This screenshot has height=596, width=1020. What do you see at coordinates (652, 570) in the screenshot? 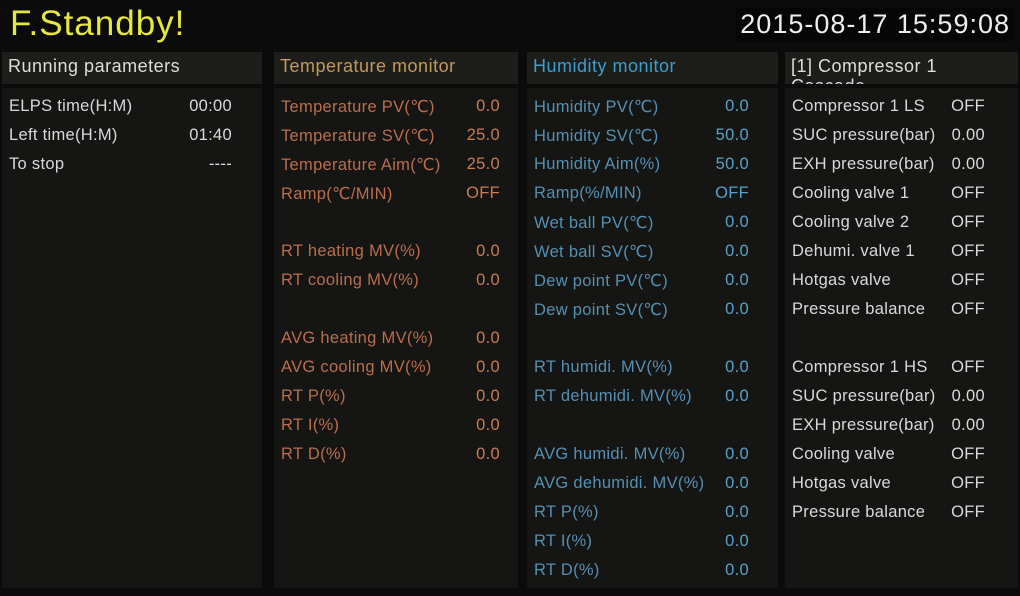
I see `table-row: RT D(%) 0.0` at bounding box center [652, 570].